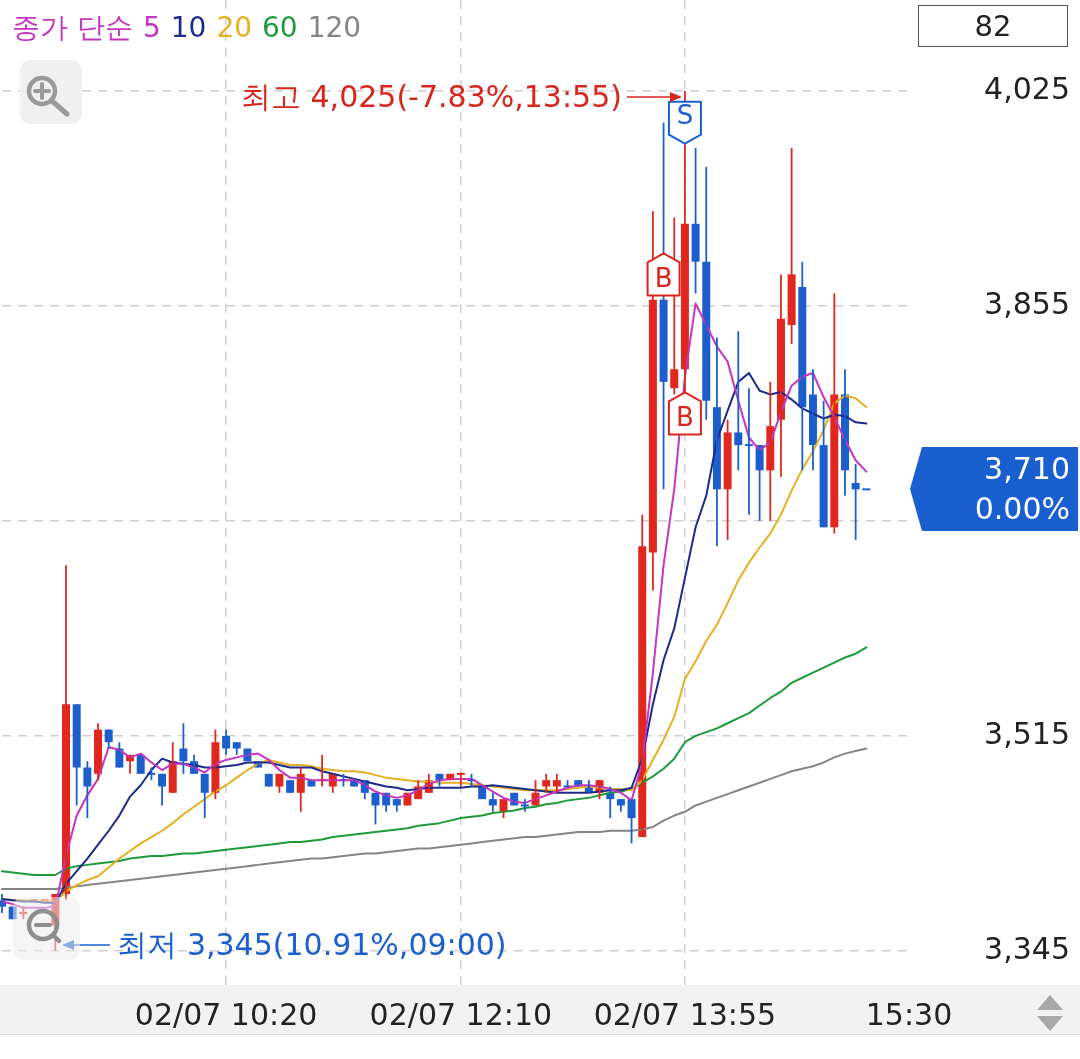 The height and width of the screenshot is (1059, 1080). I want to click on text: 20, so click(234, 27).